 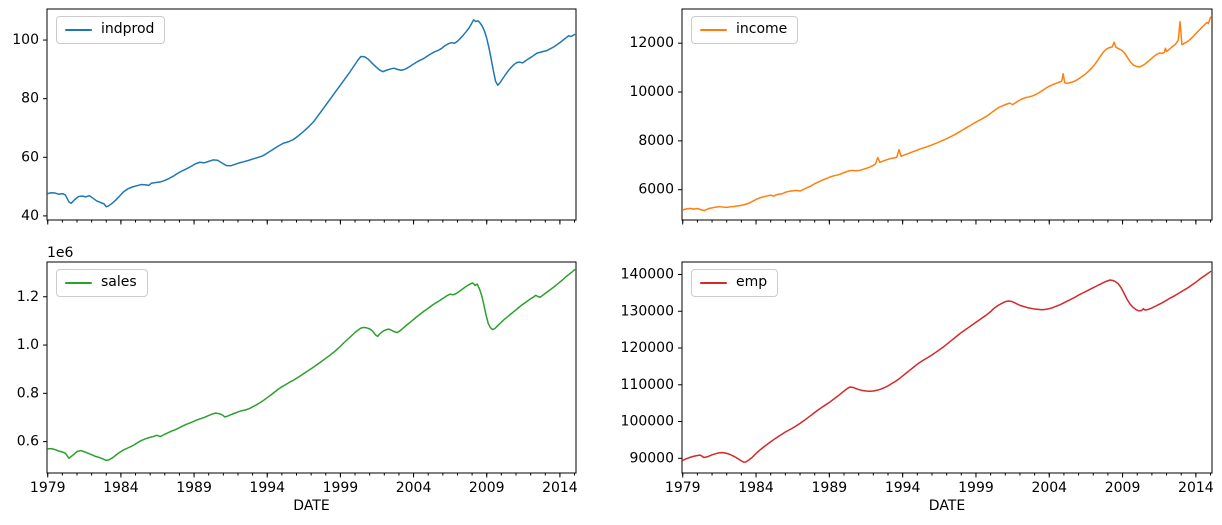 What do you see at coordinates (28, 393) in the screenshot?
I see `y-tick-label: 0.8` at bounding box center [28, 393].